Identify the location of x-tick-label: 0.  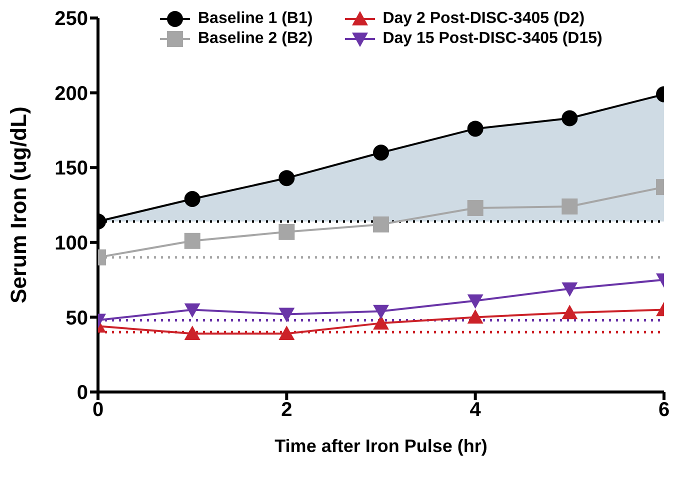
(98, 410).